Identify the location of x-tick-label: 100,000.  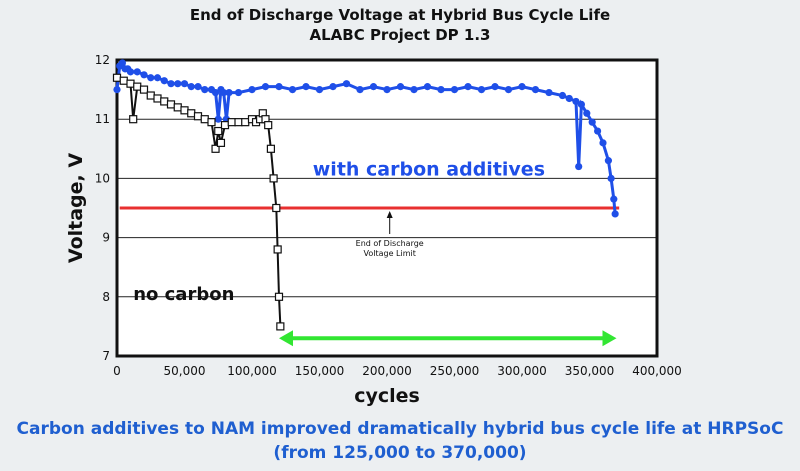
(252, 371).